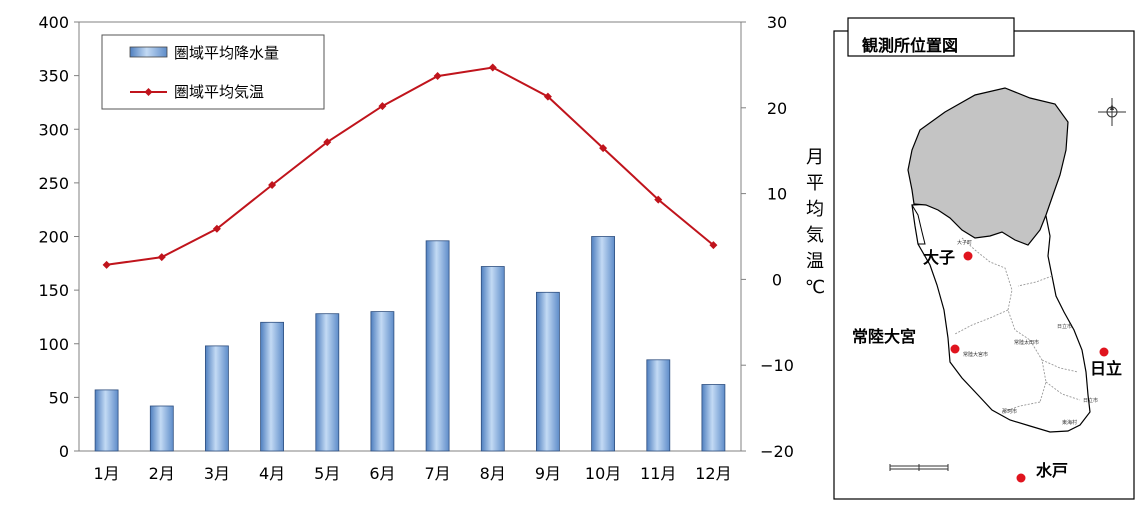 This screenshot has width=1143, height=505. Describe the element at coordinates (148, 92) in the screenshot. I see `legend-line-marker` at that location.